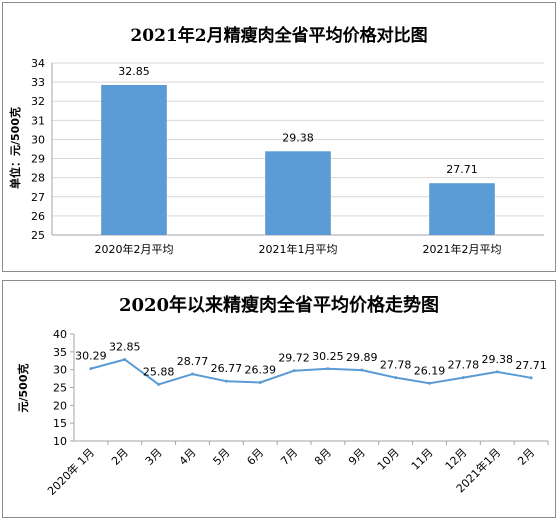 The height and width of the screenshot is (521, 558). Describe the element at coordinates (38, 149) in the screenshot. I see `bar-chart-y-ticks: 25 26 27 28 29 30 31 32 33 34` at that location.